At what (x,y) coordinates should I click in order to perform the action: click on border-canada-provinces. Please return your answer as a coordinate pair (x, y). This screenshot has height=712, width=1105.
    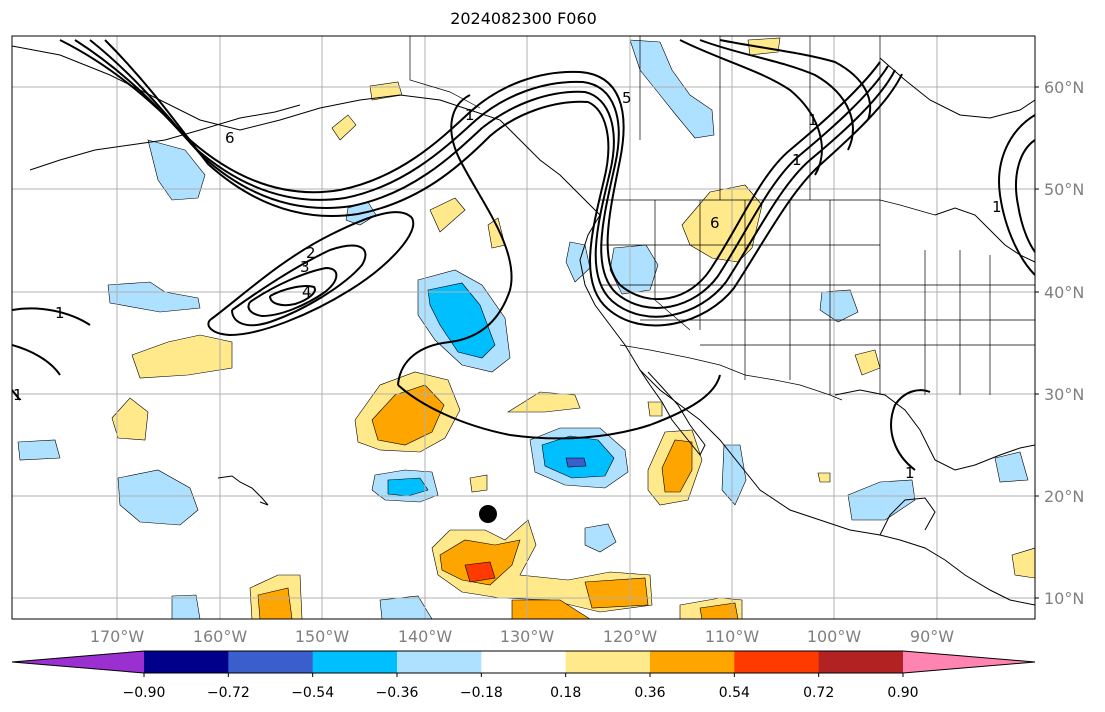
    Looking at the image, I should click on (760, 118).